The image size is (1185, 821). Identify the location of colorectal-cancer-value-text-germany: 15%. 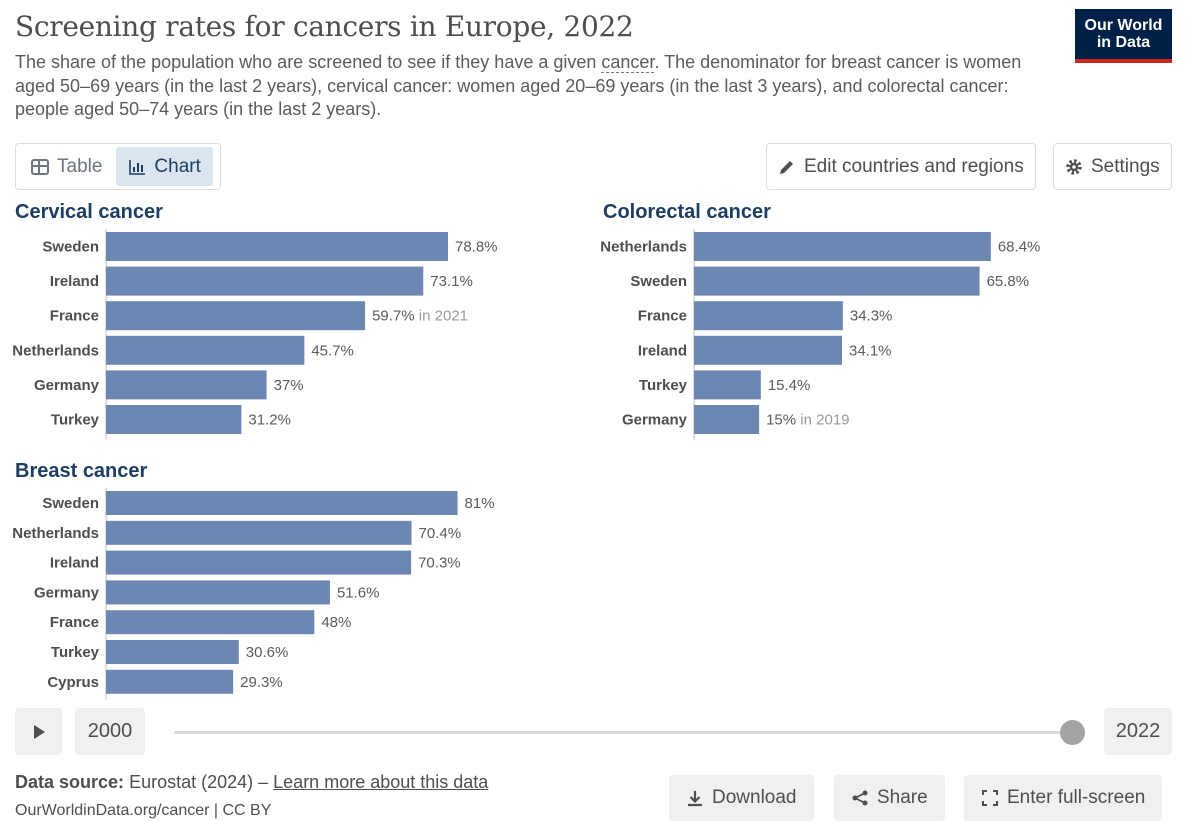
(781, 420).